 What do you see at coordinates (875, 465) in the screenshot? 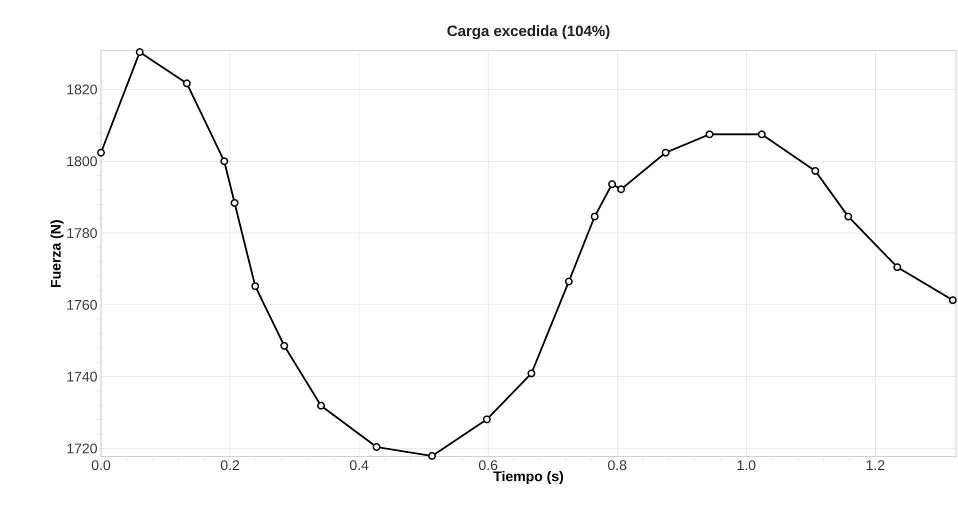
I see `x-tick-label: 1.2` at bounding box center [875, 465].